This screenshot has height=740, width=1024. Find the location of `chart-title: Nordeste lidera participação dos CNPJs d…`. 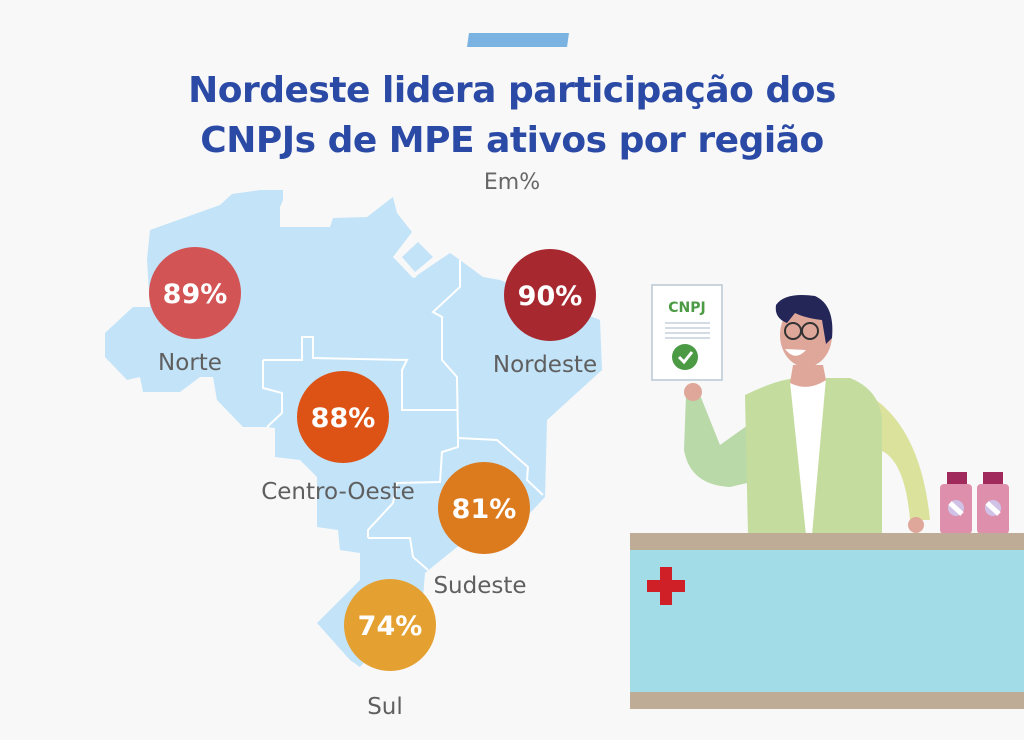

chart-title: Nordeste lidera participação dos CNPJs d… is located at coordinates (512, 116).